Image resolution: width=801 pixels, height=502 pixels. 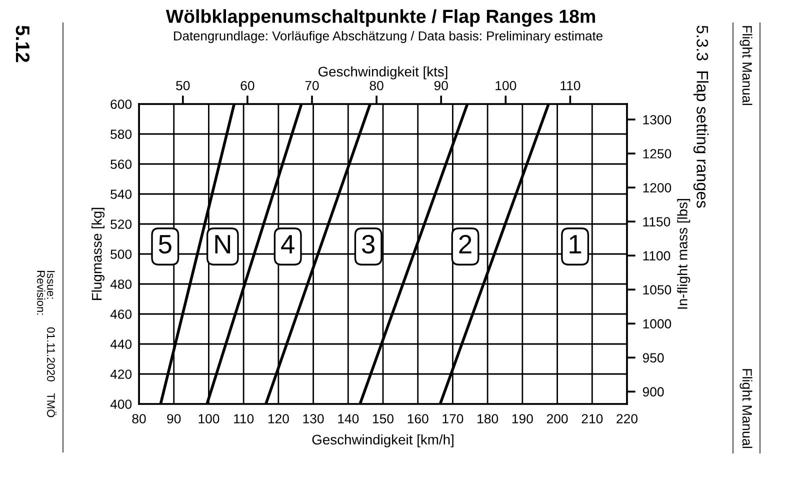 I want to click on x-tick-label: 80, so click(x=139, y=419).